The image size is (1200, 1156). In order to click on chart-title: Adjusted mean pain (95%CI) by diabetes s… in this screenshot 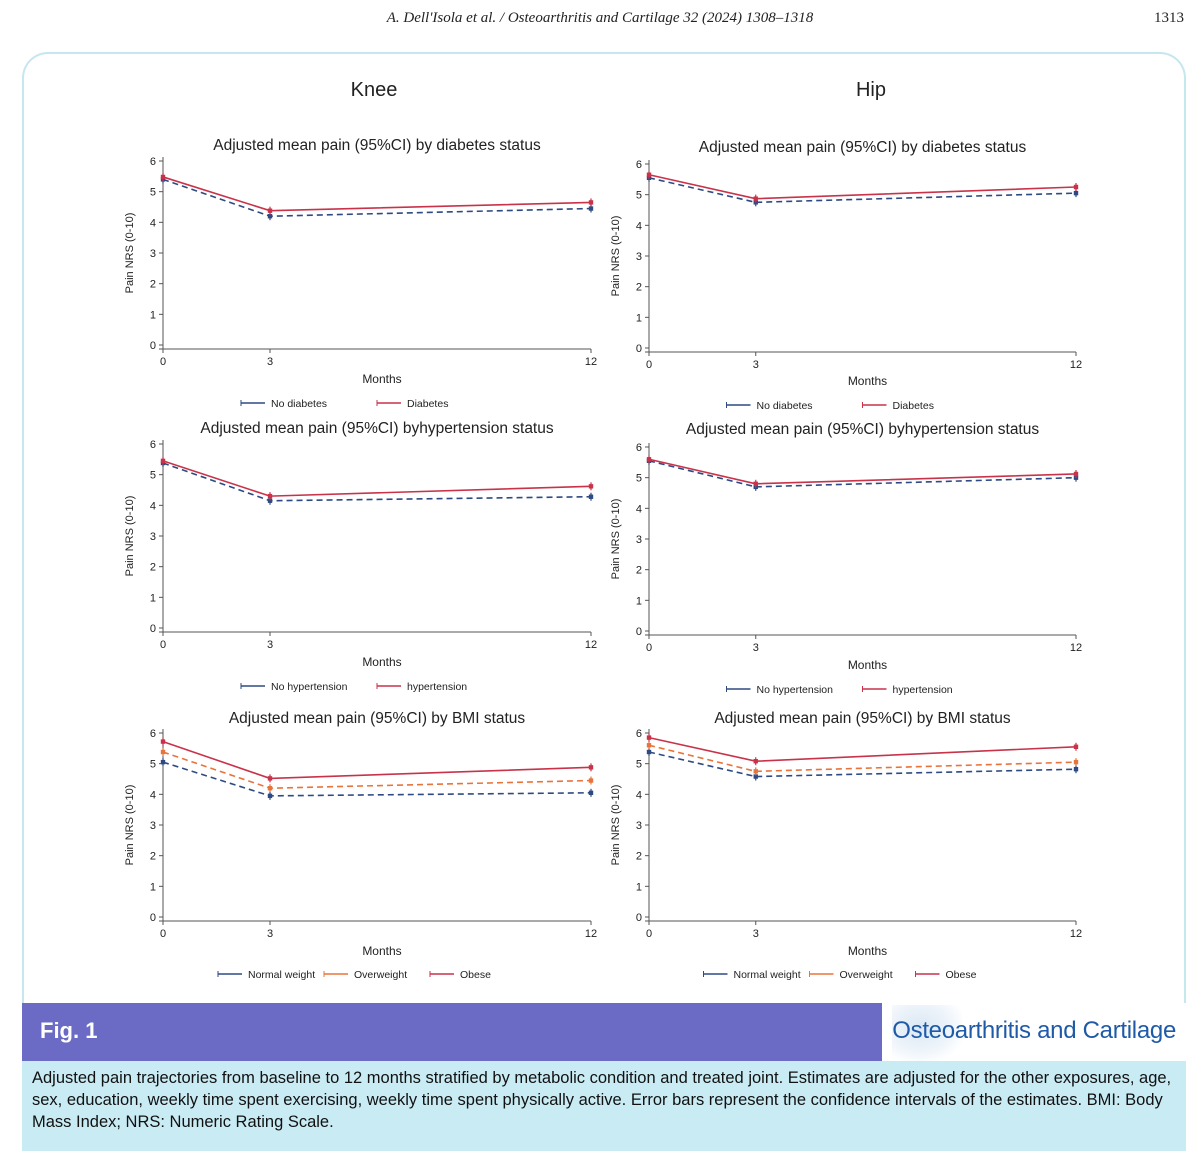, I will do `click(377, 145)`.